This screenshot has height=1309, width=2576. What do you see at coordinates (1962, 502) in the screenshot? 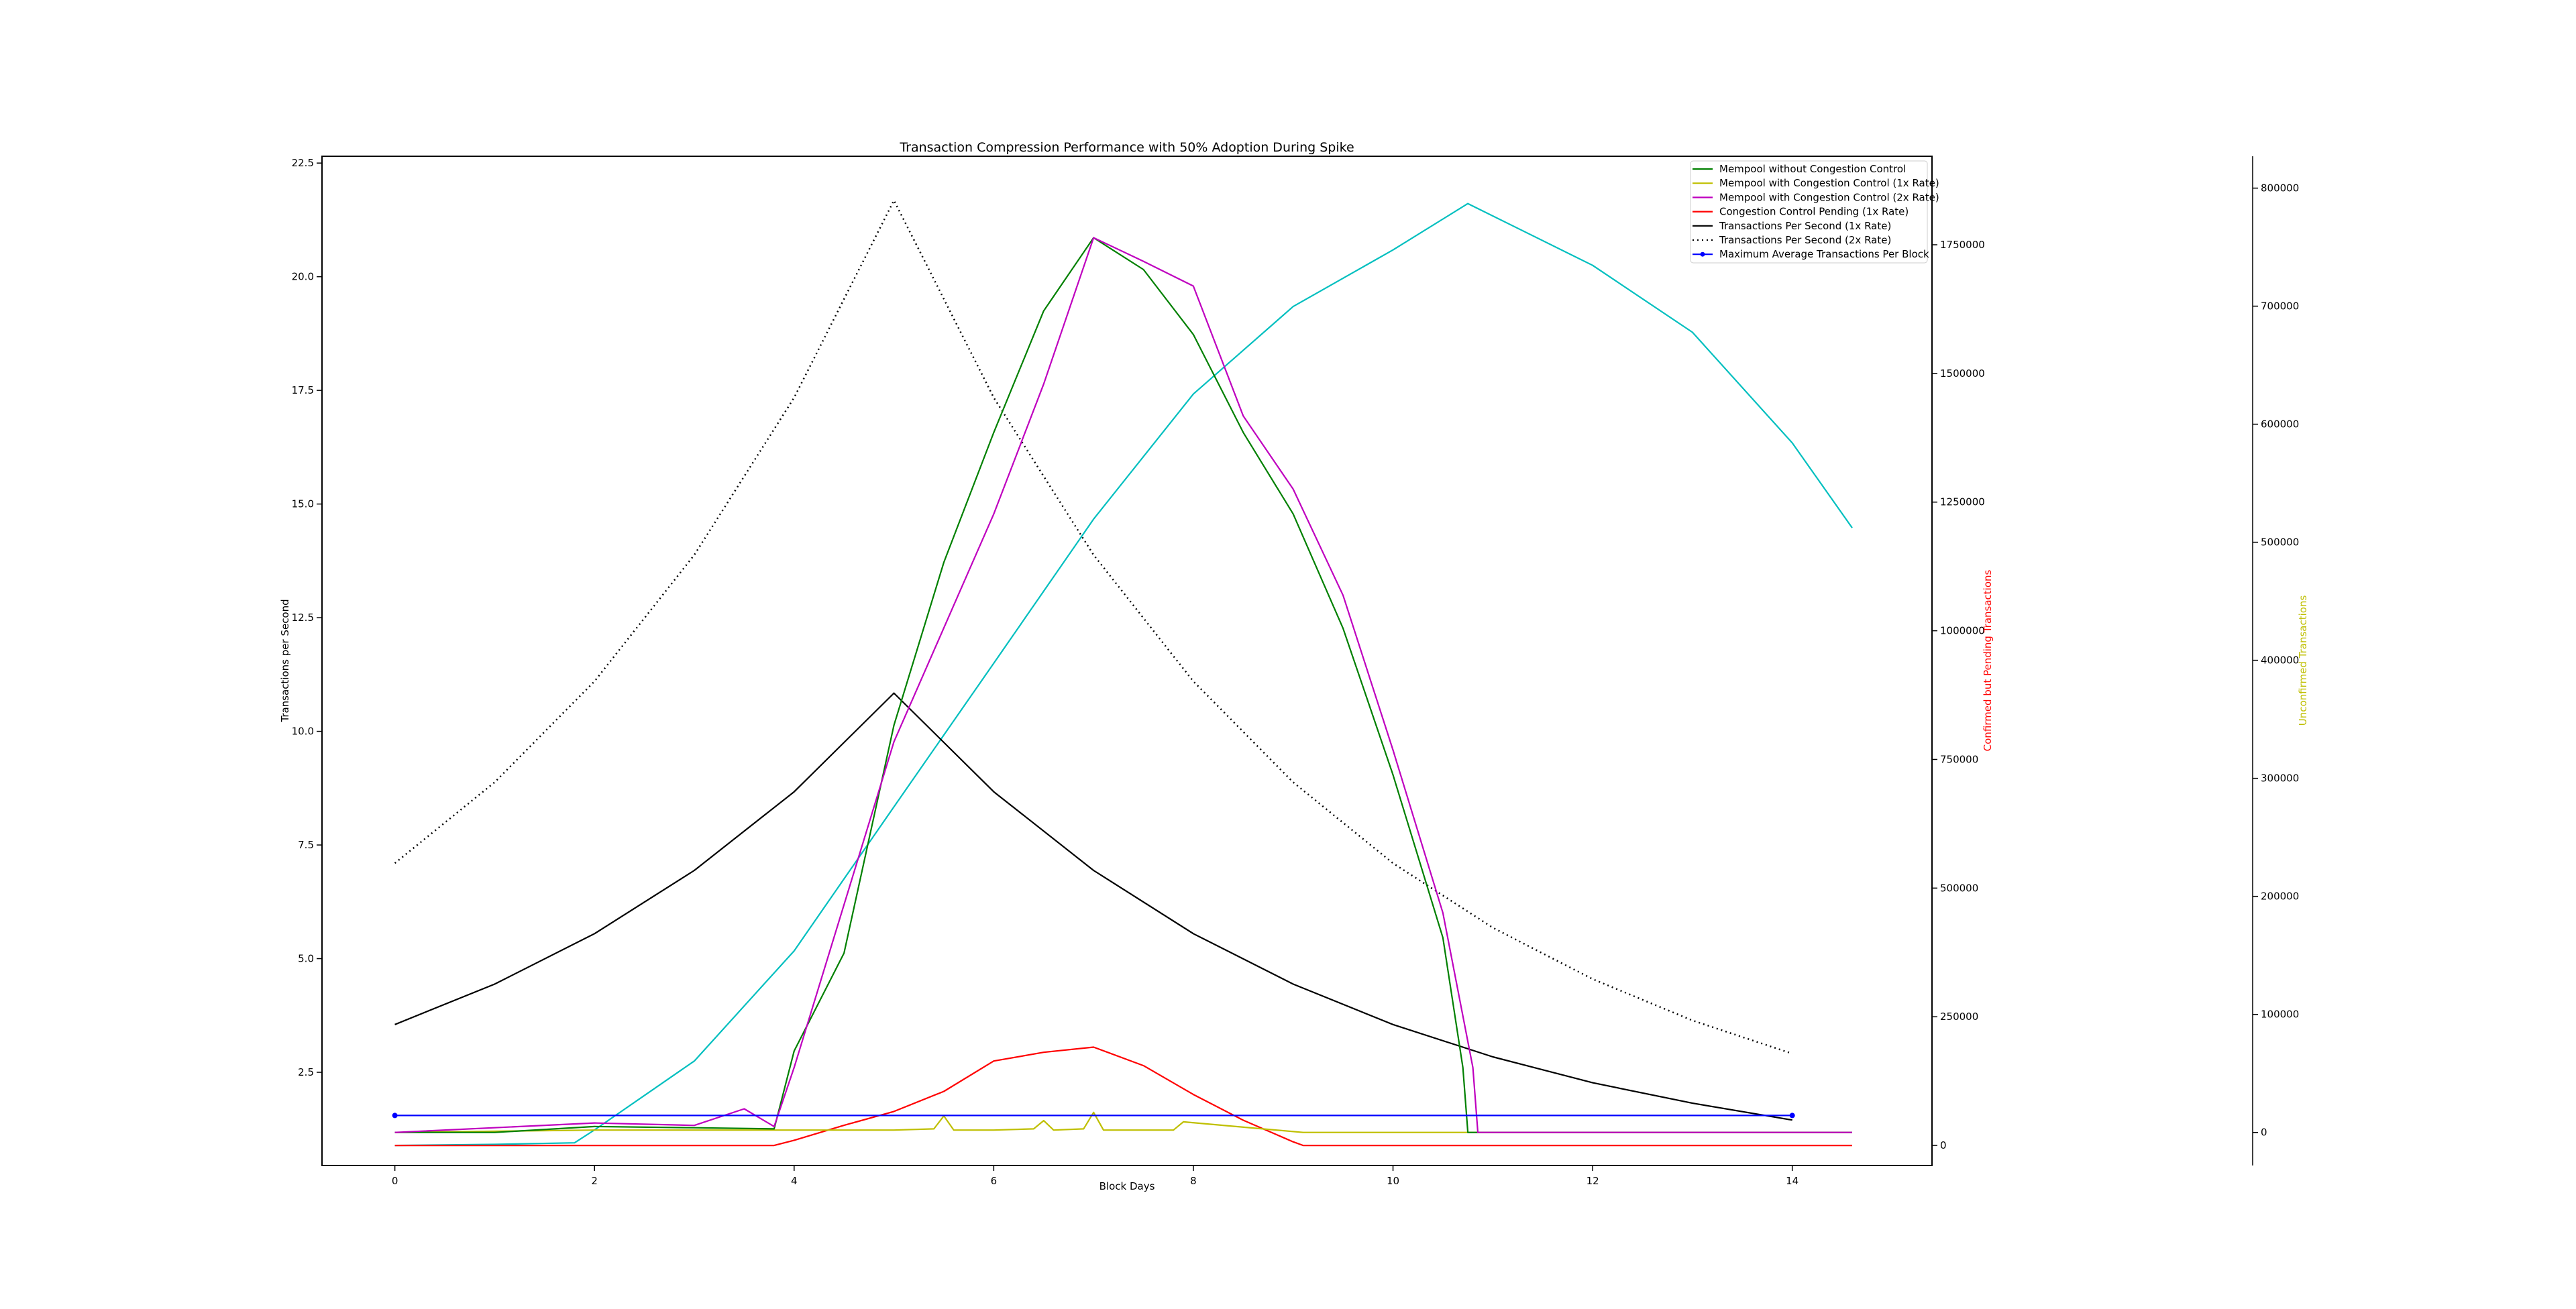
I see `pending-tick-label: 1250000` at bounding box center [1962, 502].